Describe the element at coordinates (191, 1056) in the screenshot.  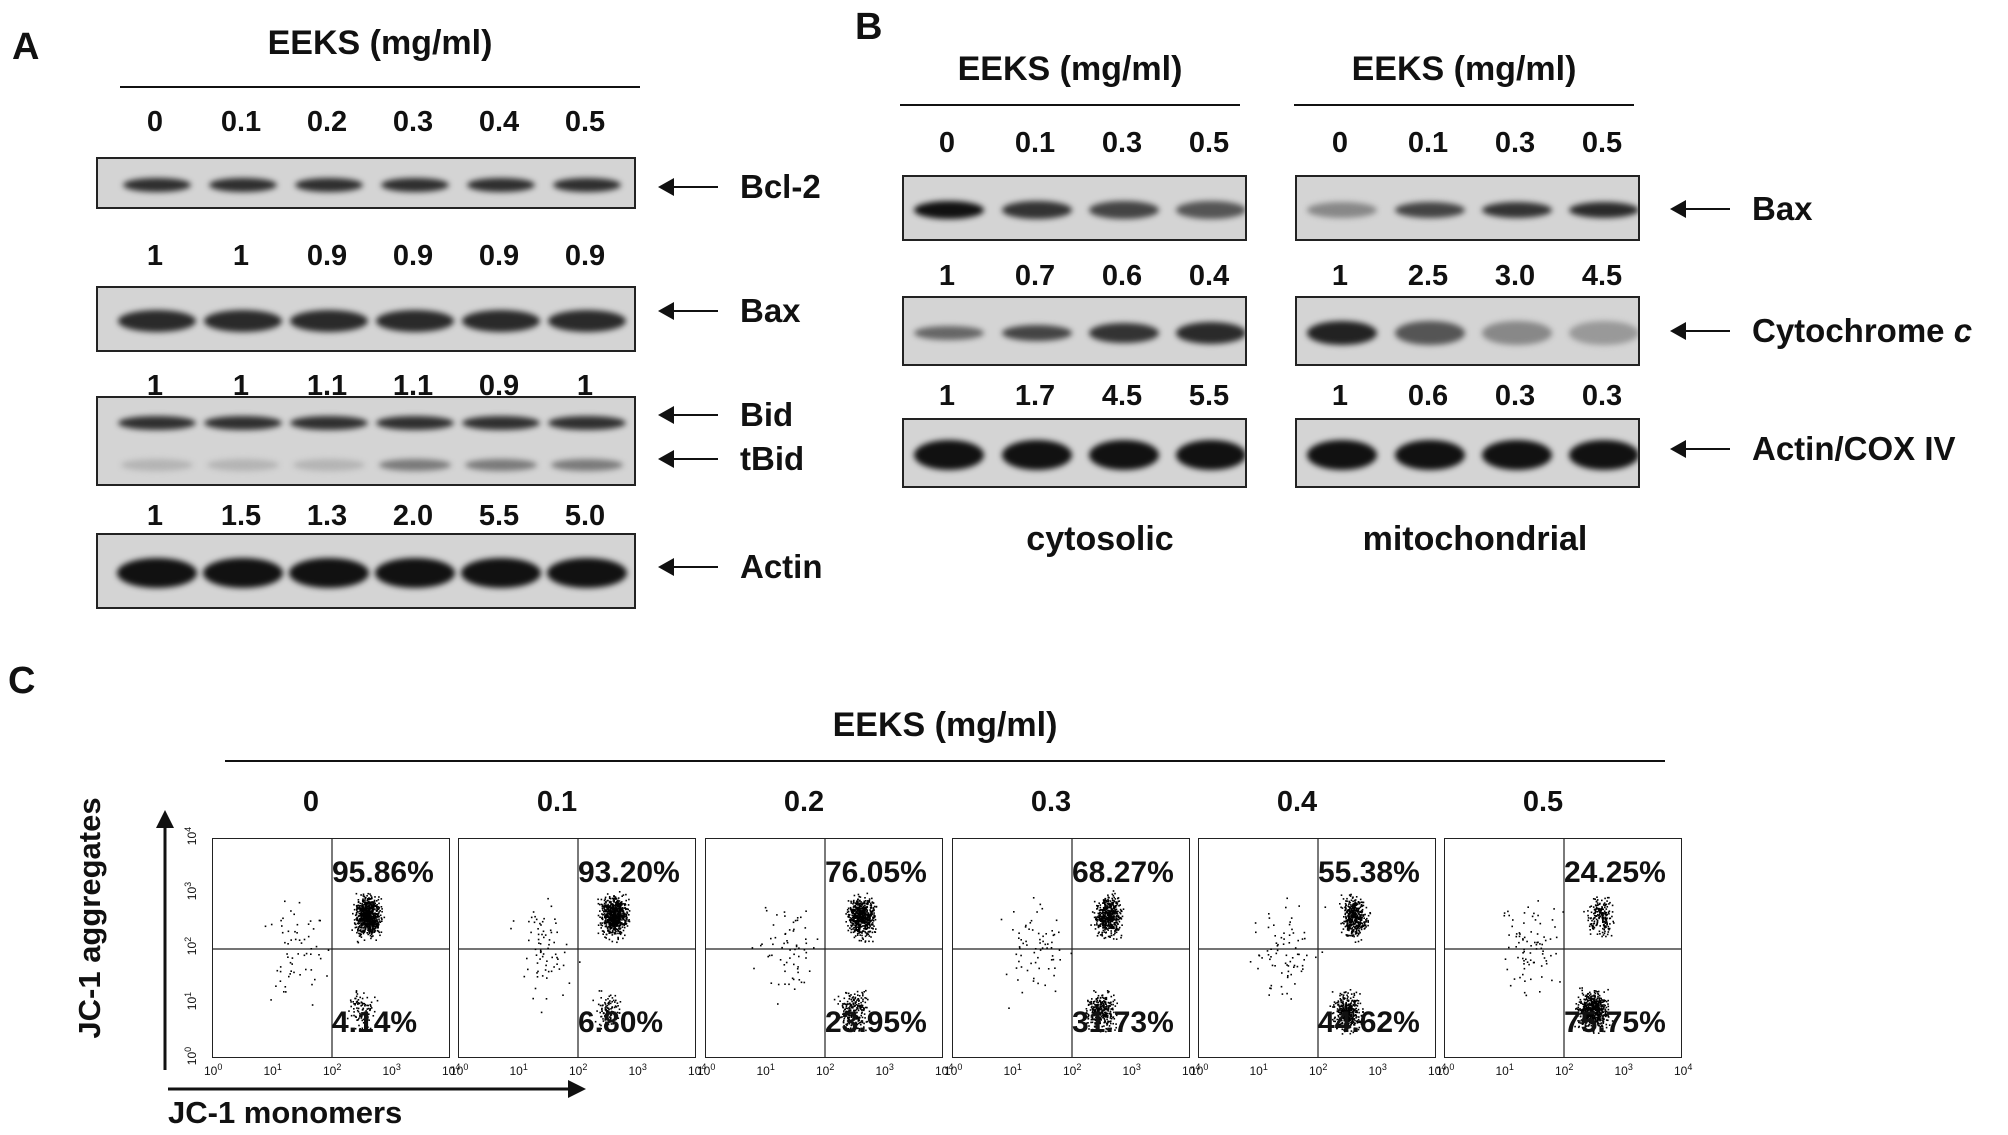
I see `y-tick-label: 10⁰` at that location.